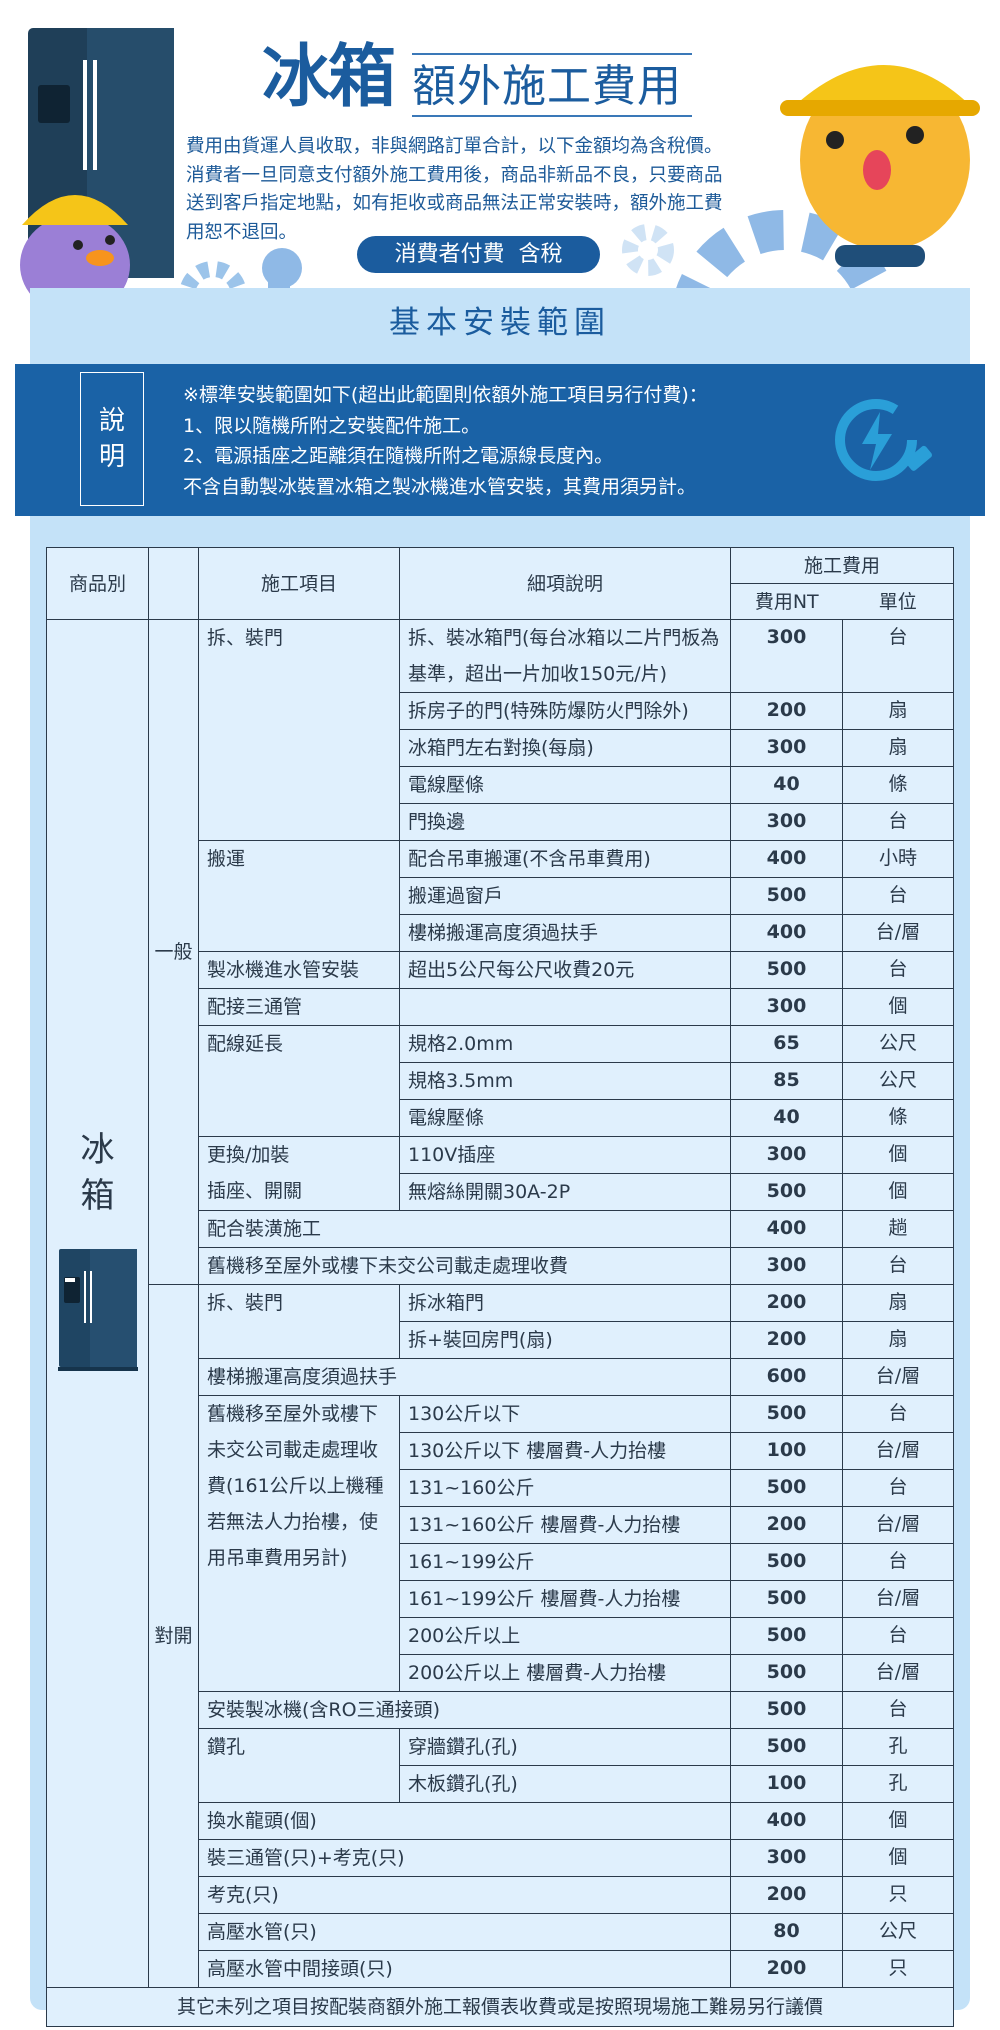 This screenshot has width=1000, height=2030. I want to click on table-row: 冰箱門左右對換(每扇) 300 扇, so click(501, 748).